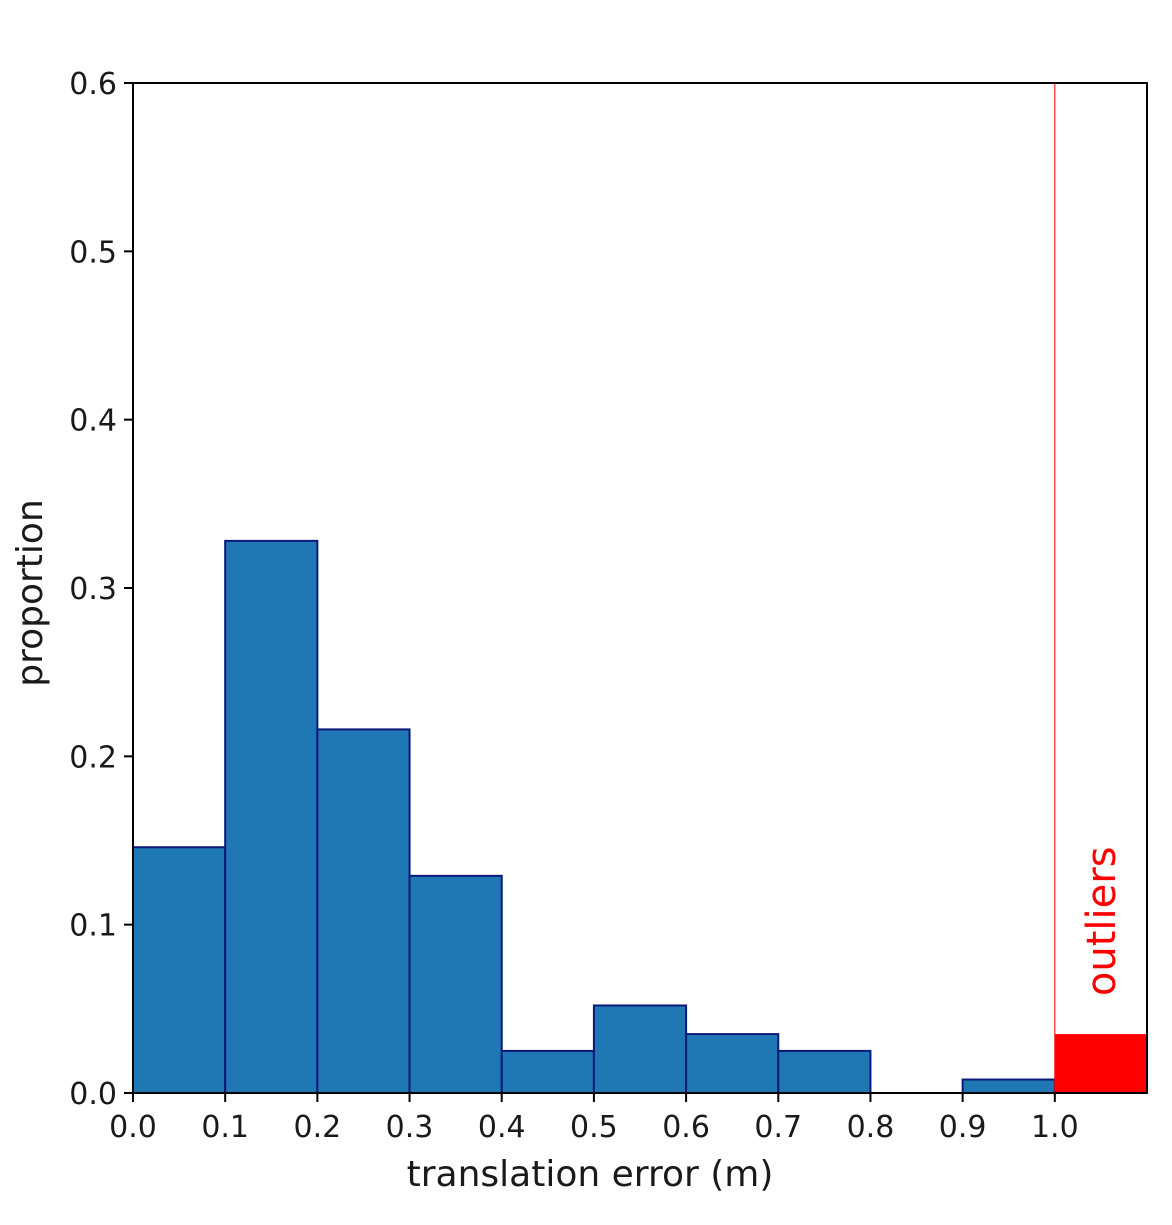  I want to click on y-tick-label-5: 0.5, so click(93, 252).